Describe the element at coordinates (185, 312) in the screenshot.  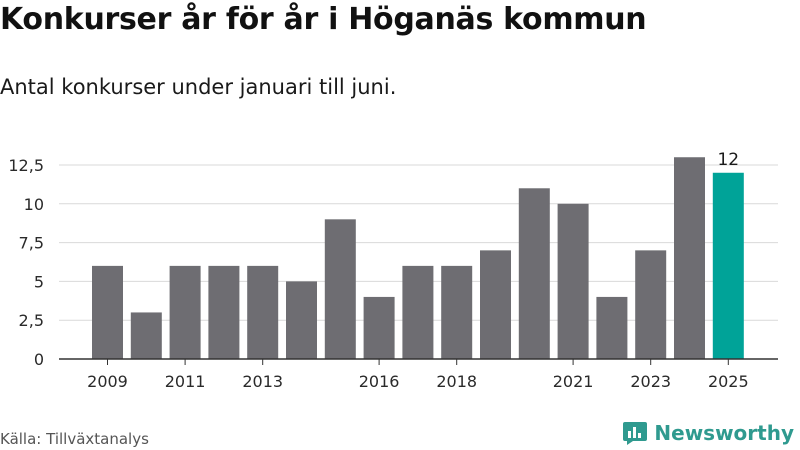
I see `bar-2011` at that location.